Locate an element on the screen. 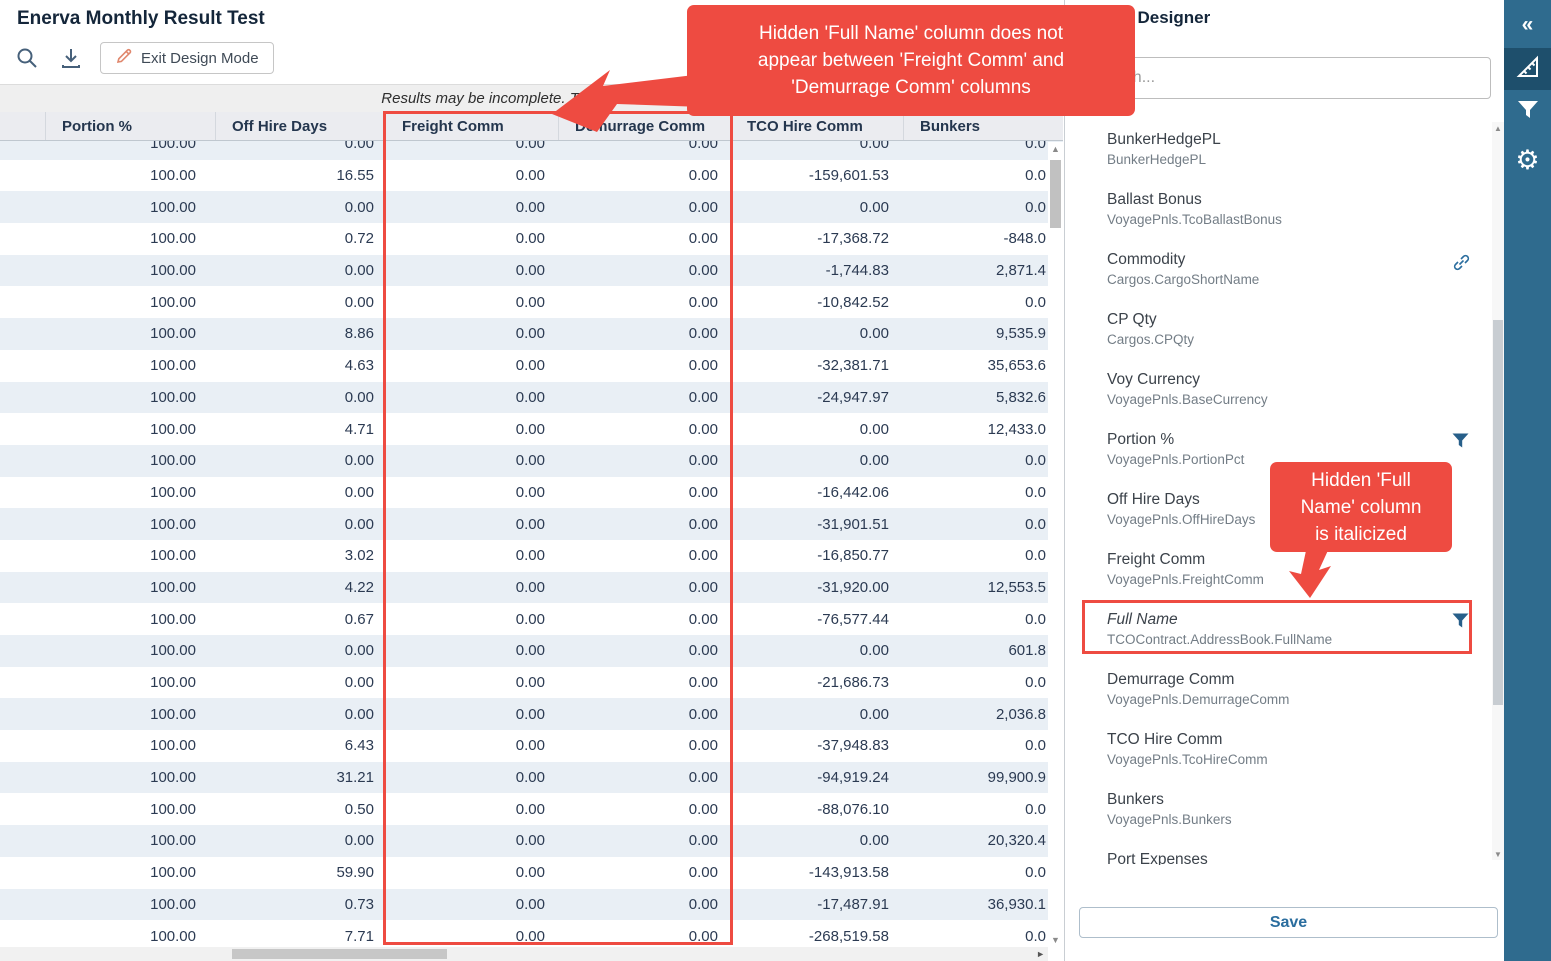 The image size is (1551, 961). table-row: 100.00 4.63 0.00 0.00 -32,381.71 35,653.6 is located at coordinates (531, 365).